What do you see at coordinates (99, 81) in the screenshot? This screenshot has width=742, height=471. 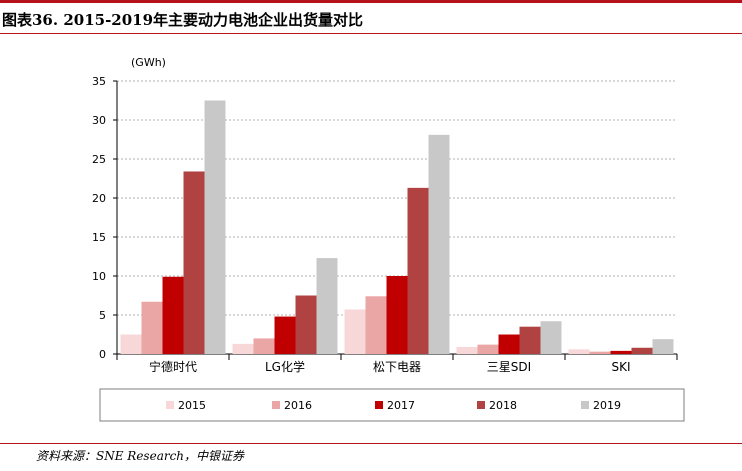 I see `y-tick-label: 35` at bounding box center [99, 81].